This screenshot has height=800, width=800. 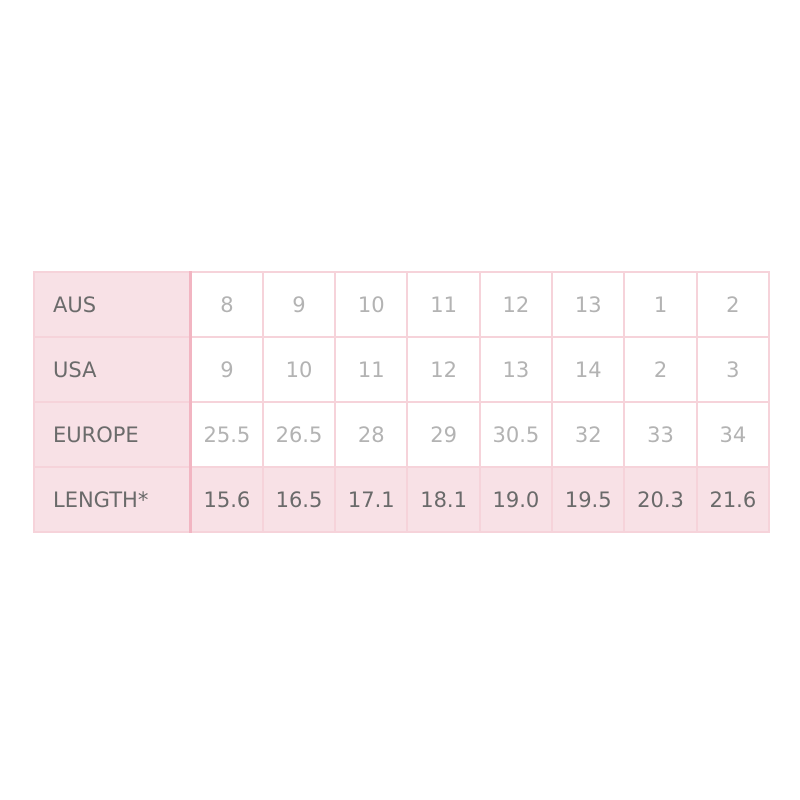 What do you see at coordinates (733, 499) in the screenshot?
I see `size-cell: 21.6` at bounding box center [733, 499].